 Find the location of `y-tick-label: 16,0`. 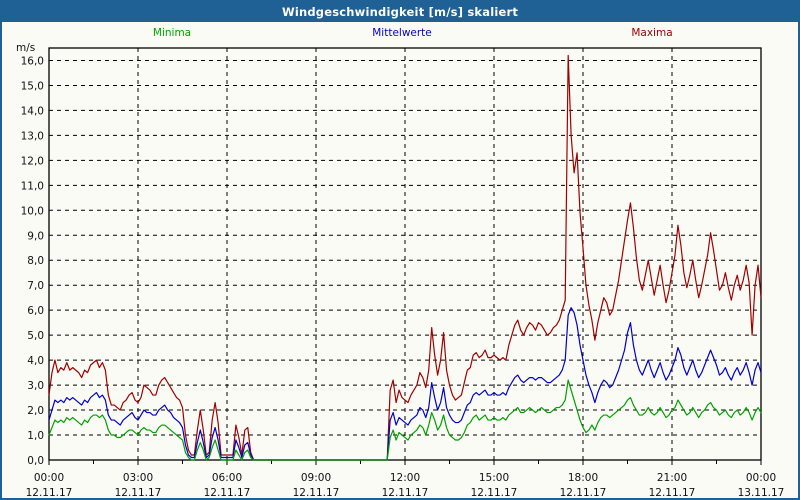

y-tick-label: 16,0 is located at coordinates (32, 61).